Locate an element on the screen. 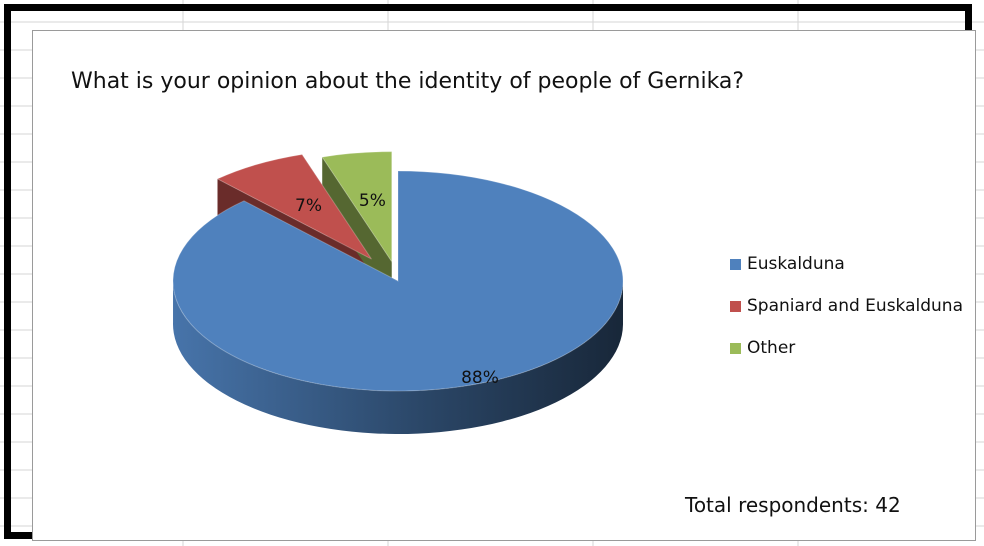  legend-swatch-euskalduna is located at coordinates (735, 264).